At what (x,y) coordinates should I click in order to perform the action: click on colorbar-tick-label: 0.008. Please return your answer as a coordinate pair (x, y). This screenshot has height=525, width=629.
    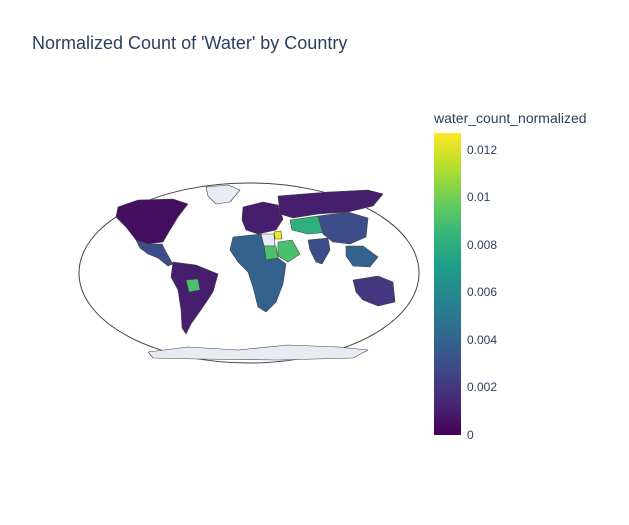
    Looking at the image, I should click on (482, 245).